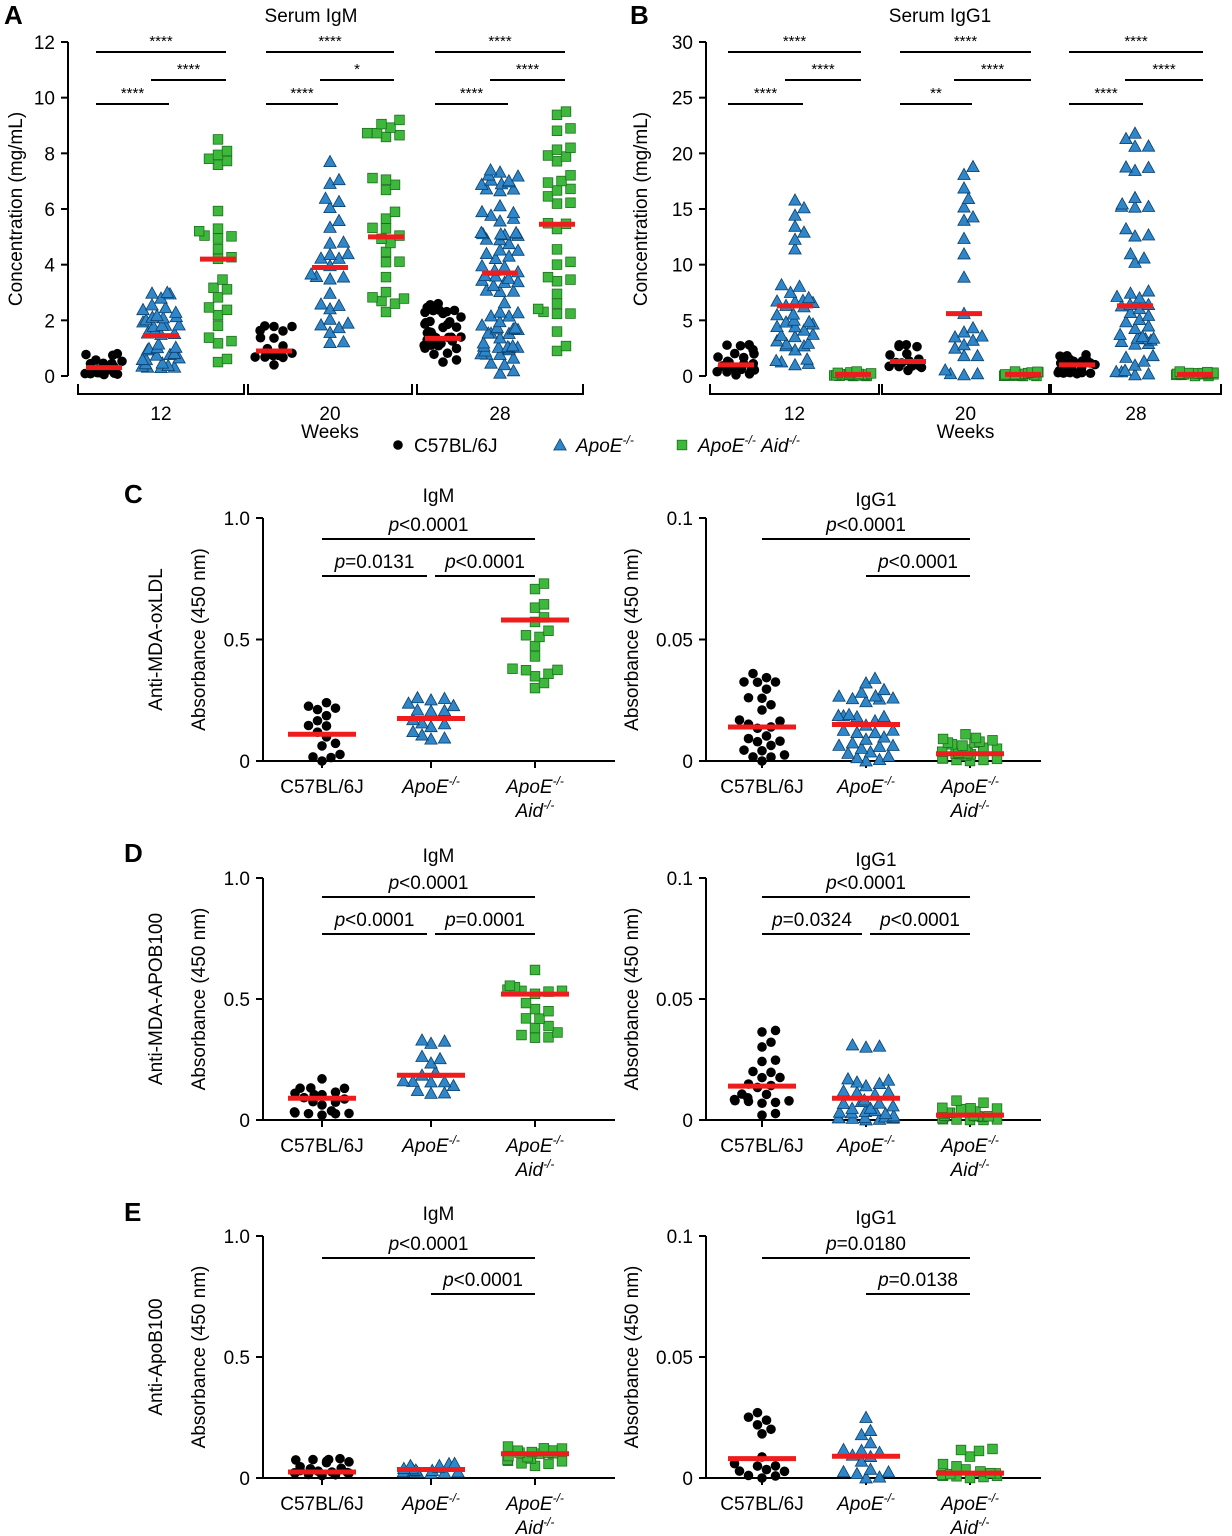  Describe the element at coordinates (965, 414) in the screenshot. I see `x-category-label: 20` at that location.